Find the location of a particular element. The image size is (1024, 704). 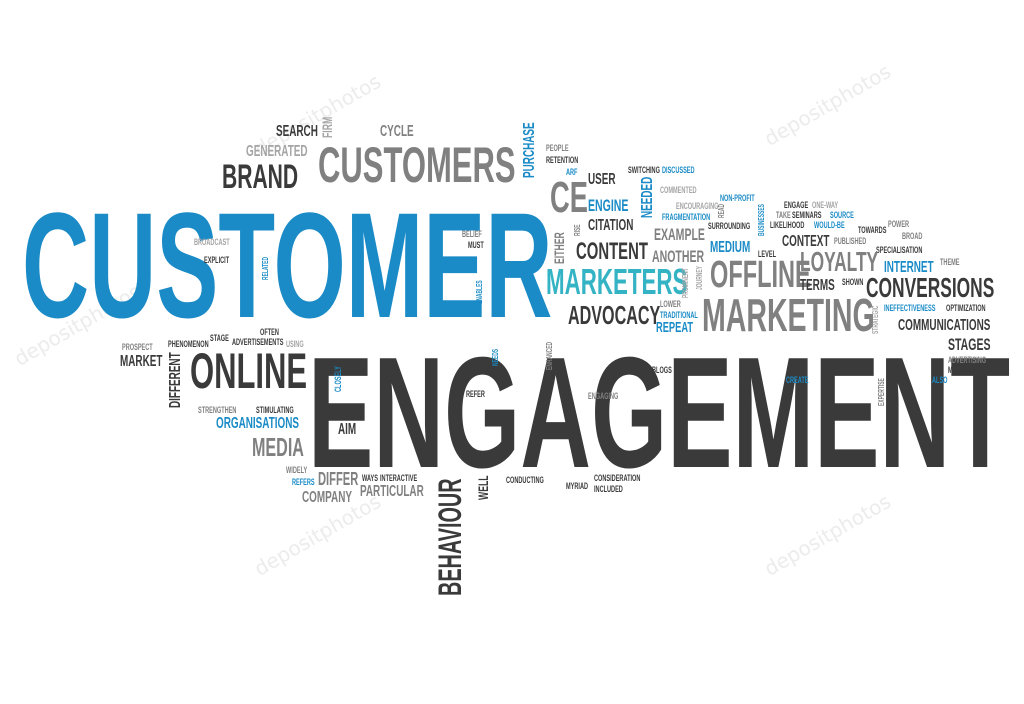

word-ways: WAYS is located at coordinates (370, 478).